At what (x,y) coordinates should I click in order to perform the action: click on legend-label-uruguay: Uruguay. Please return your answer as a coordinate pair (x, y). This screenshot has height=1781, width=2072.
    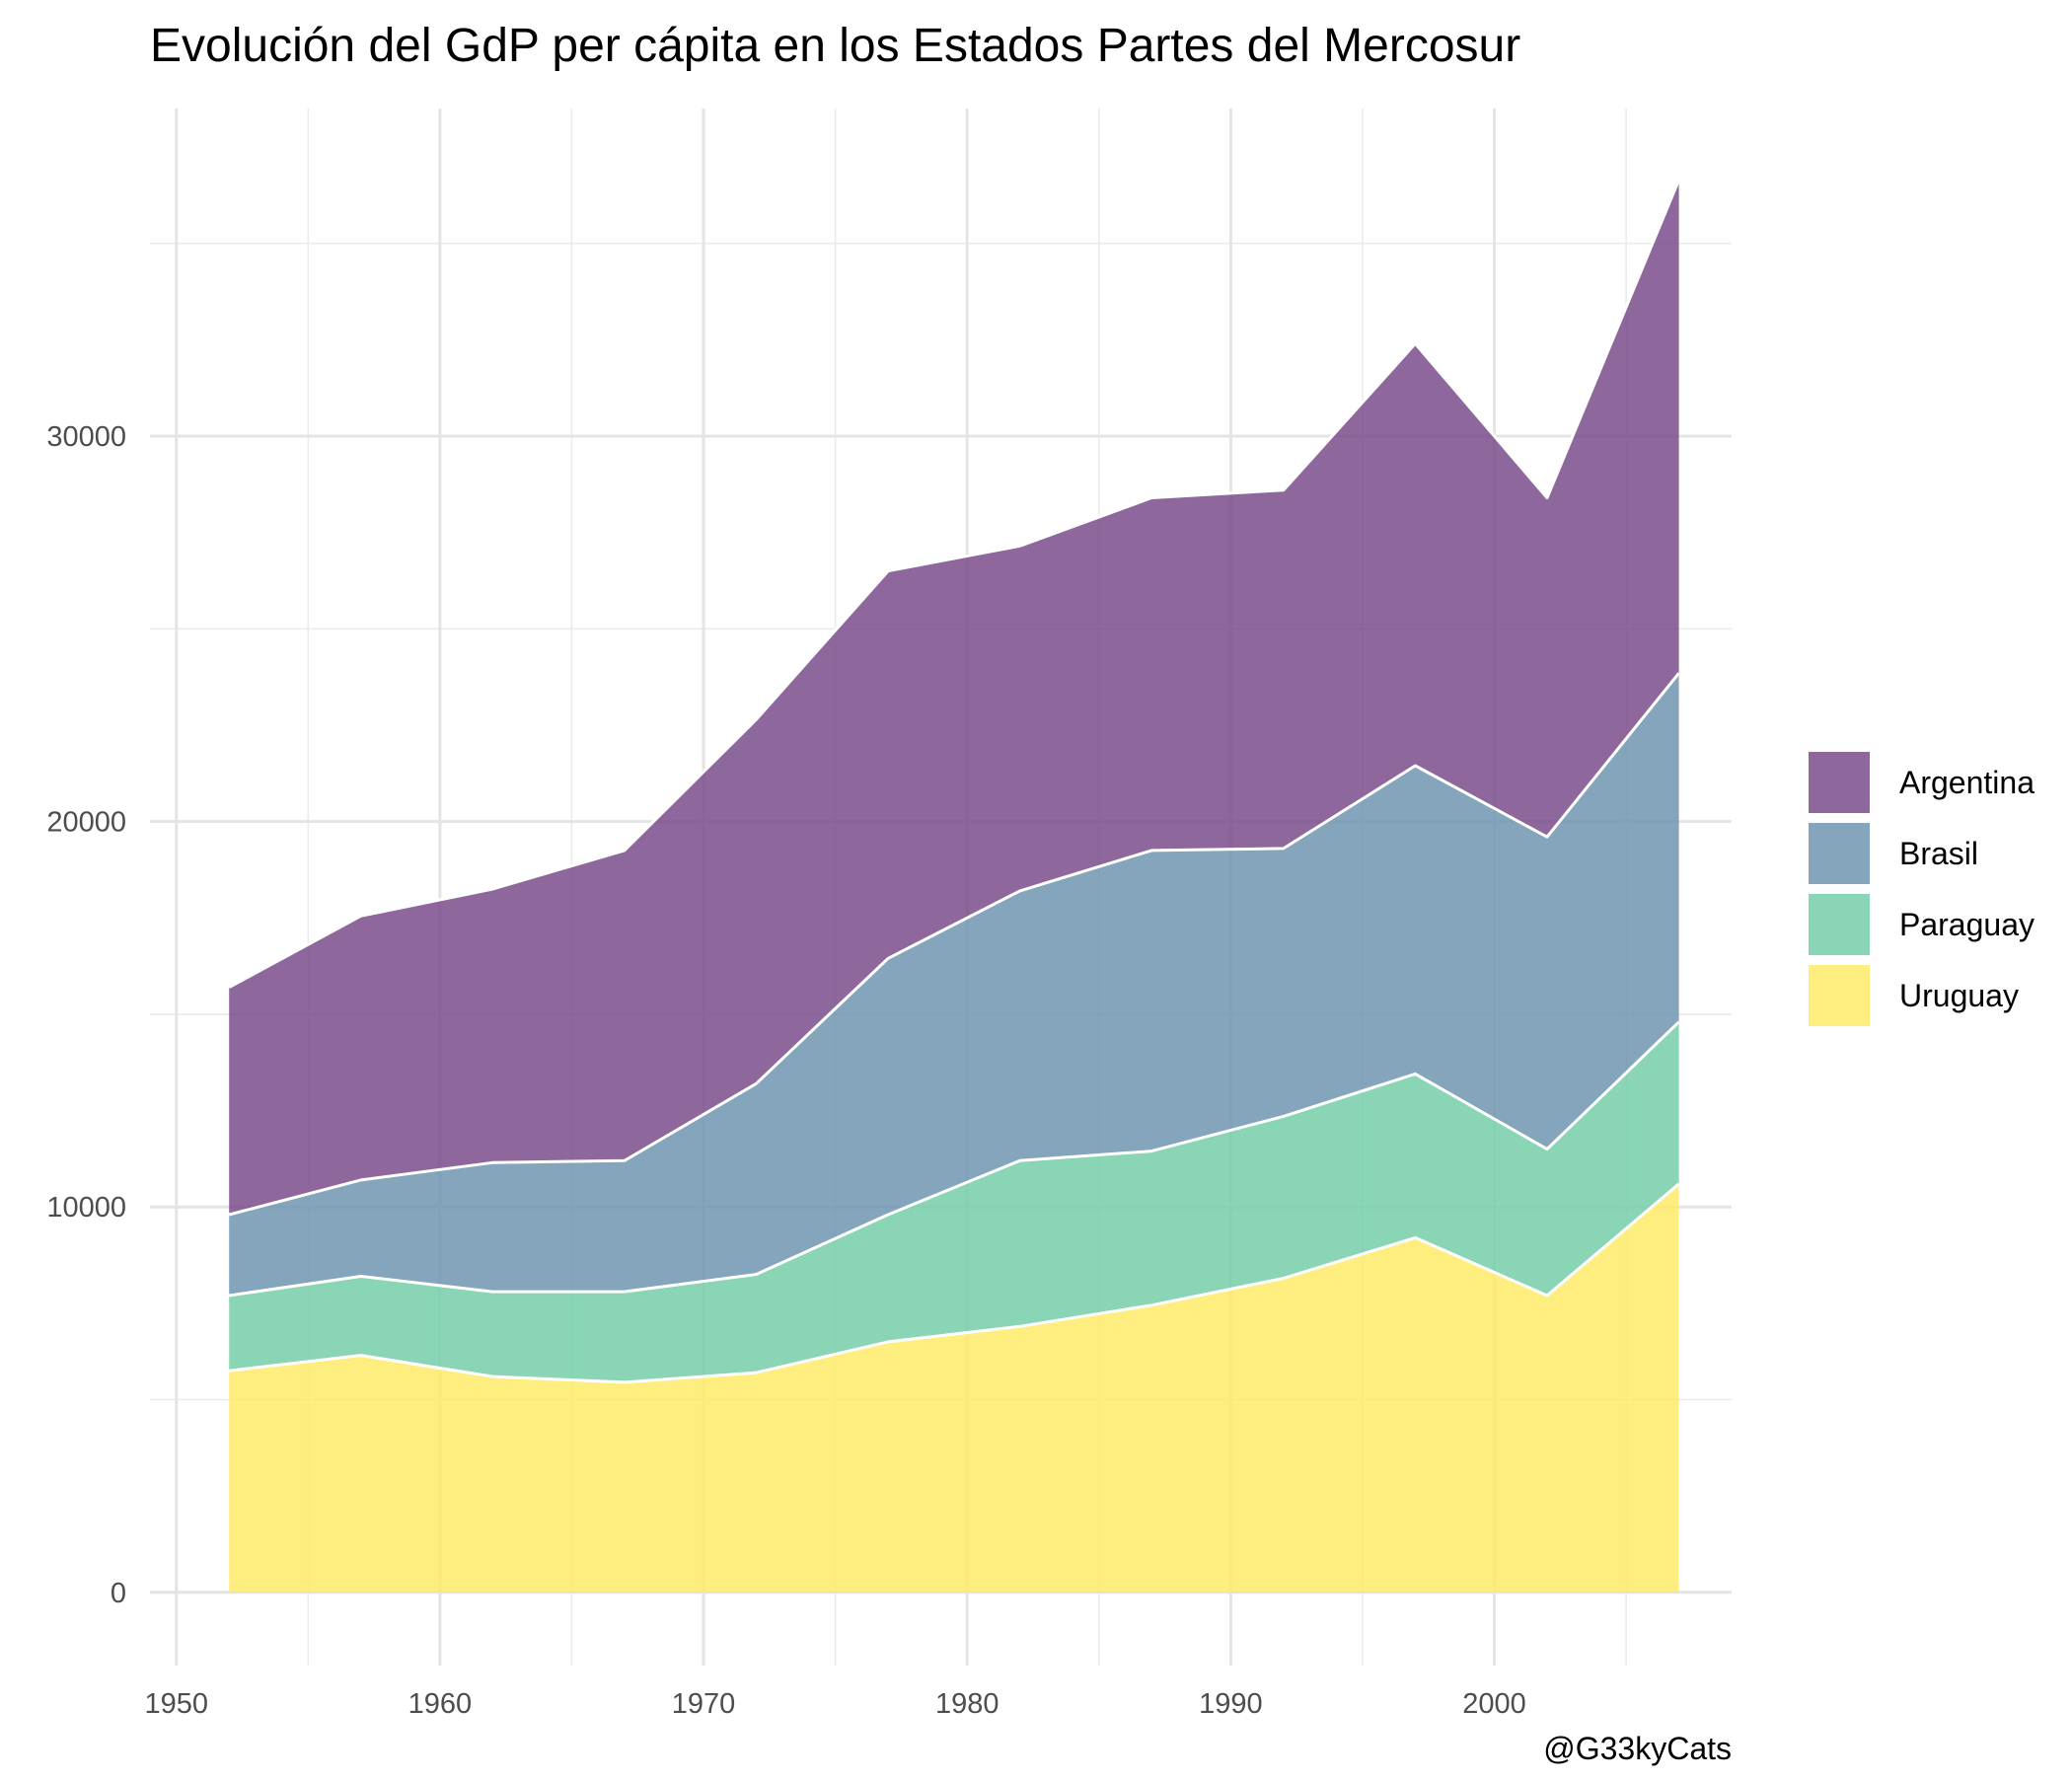
    Looking at the image, I should click on (1959, 995).